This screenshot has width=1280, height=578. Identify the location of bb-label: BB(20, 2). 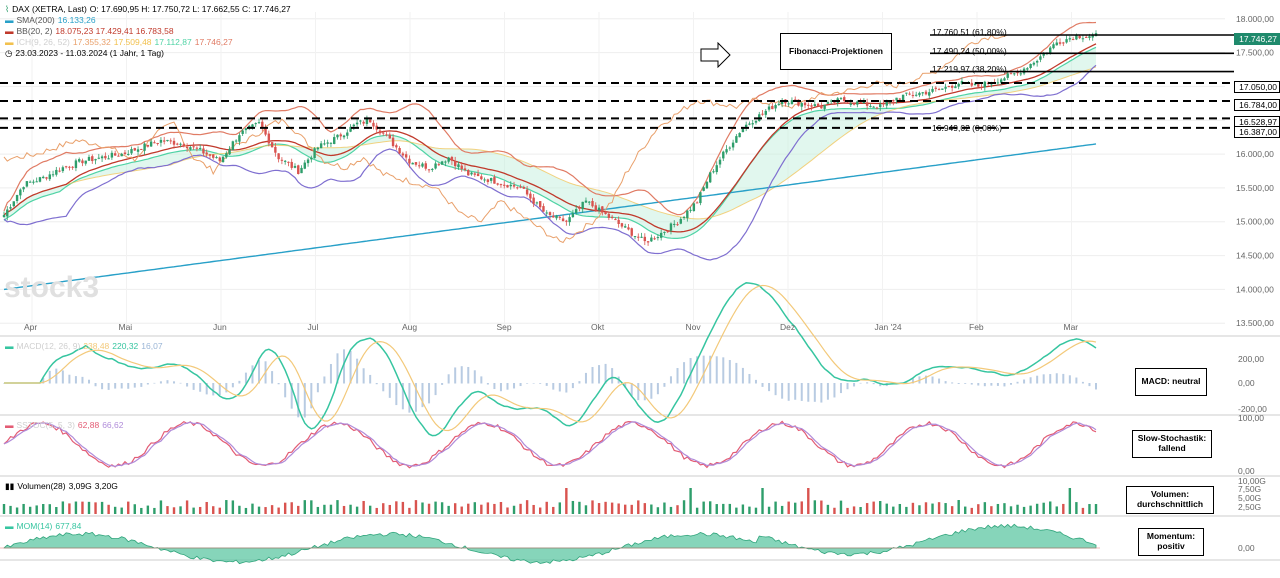
(34, 31).